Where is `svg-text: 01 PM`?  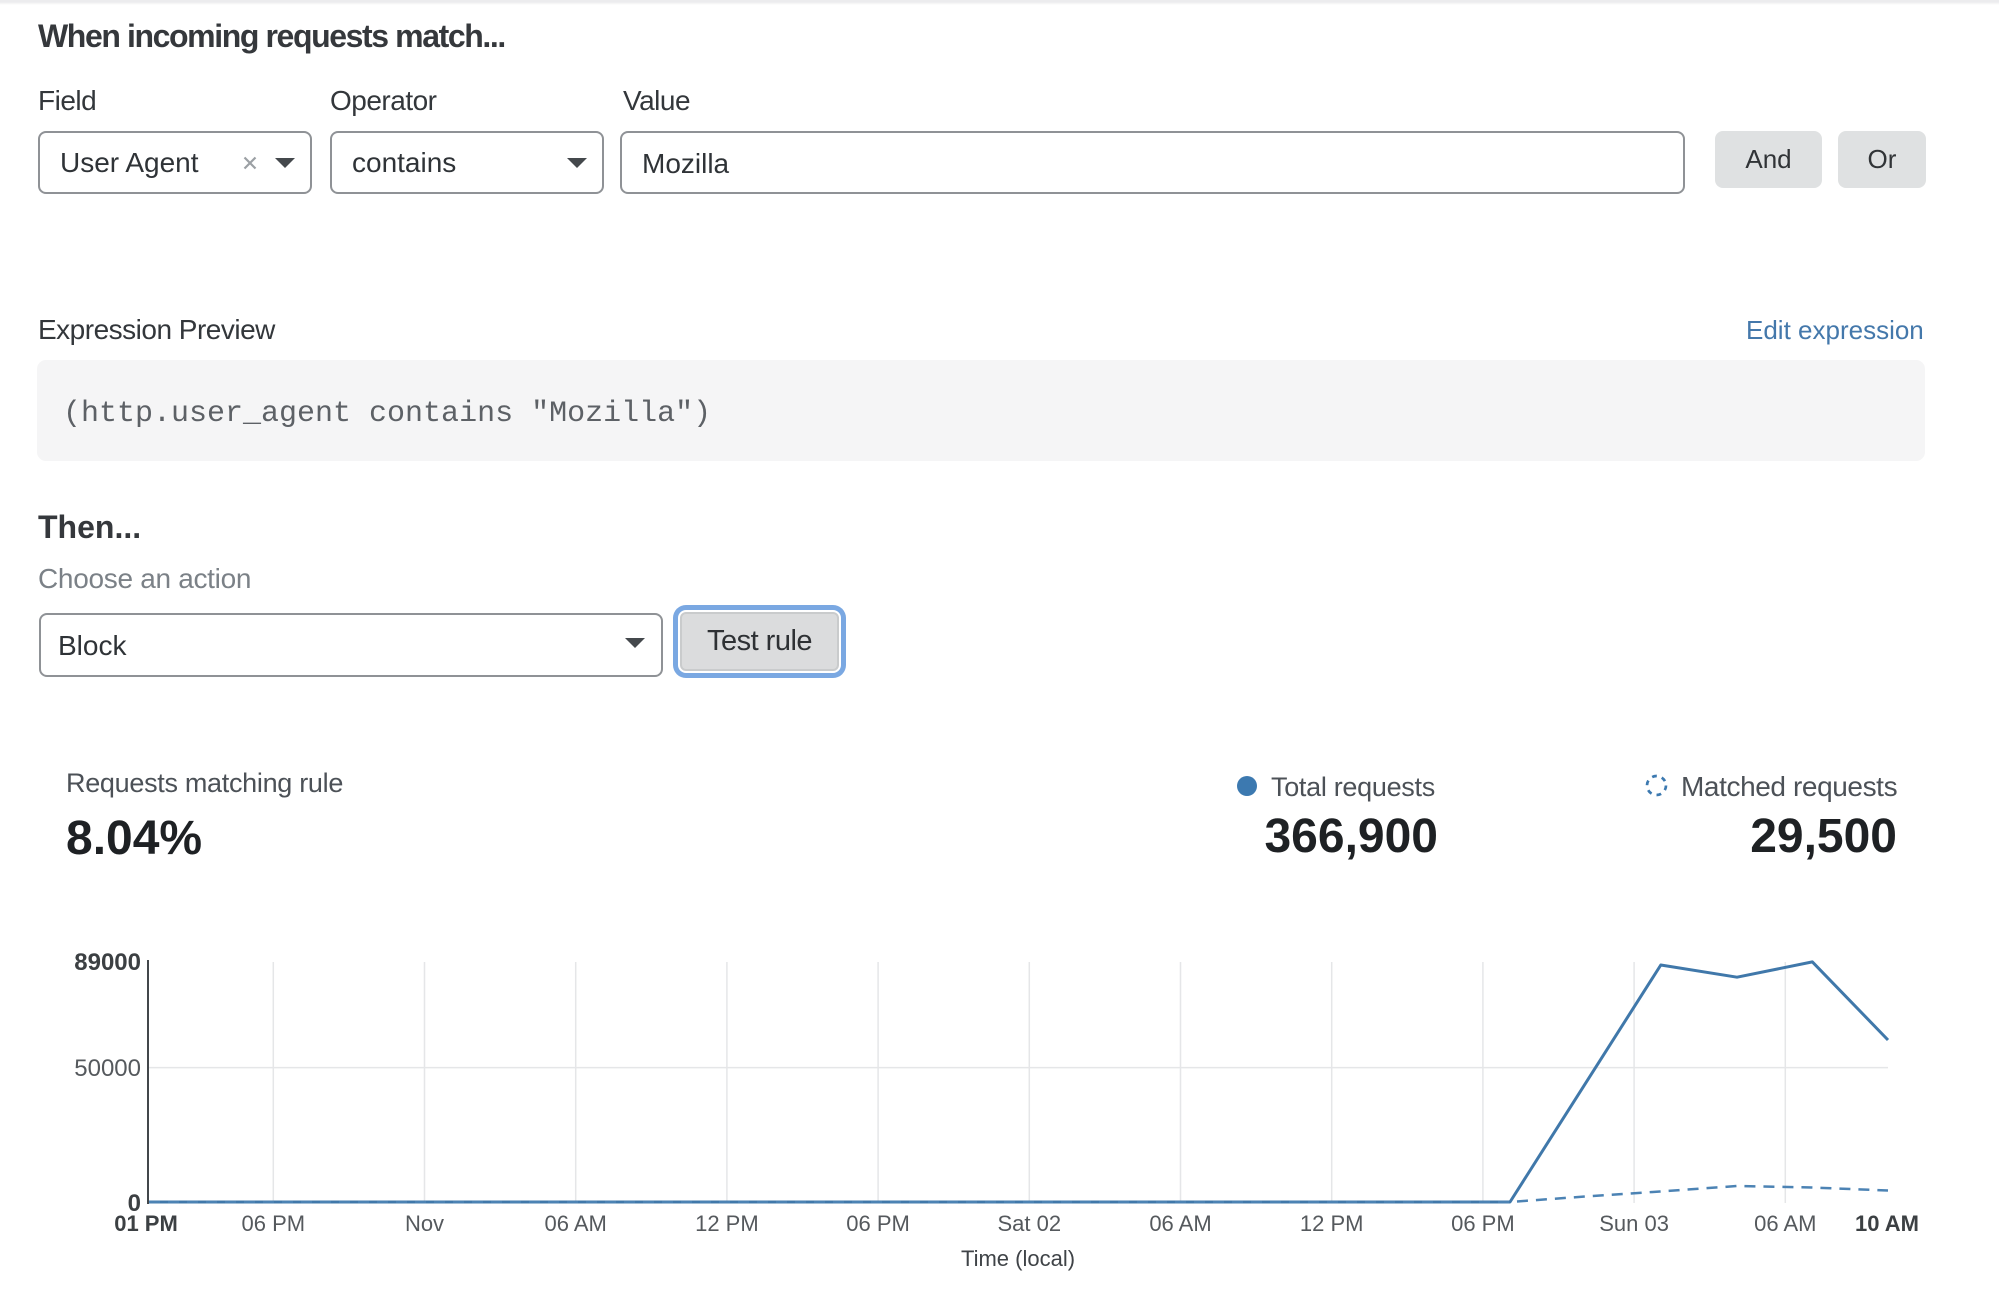 svg-text: 01 PM is located at coordinates (146, 1223).